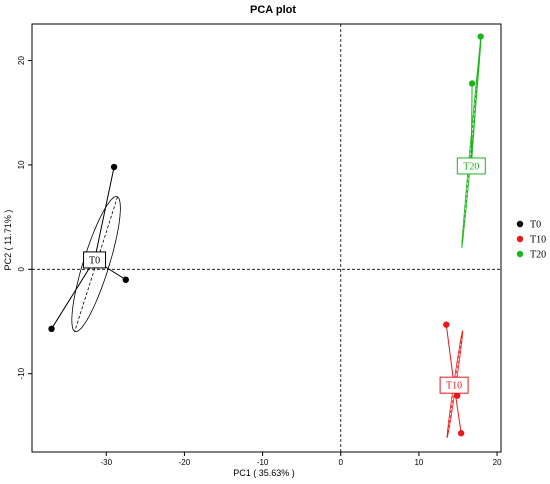 Image resolution: width=550 pixels, height=484 pixels. What do you see at coordinates (264, 473) in the screenshot?
I see `x-axis-label: PC1 ( 35.63% )` at bounding box center [264, 473].